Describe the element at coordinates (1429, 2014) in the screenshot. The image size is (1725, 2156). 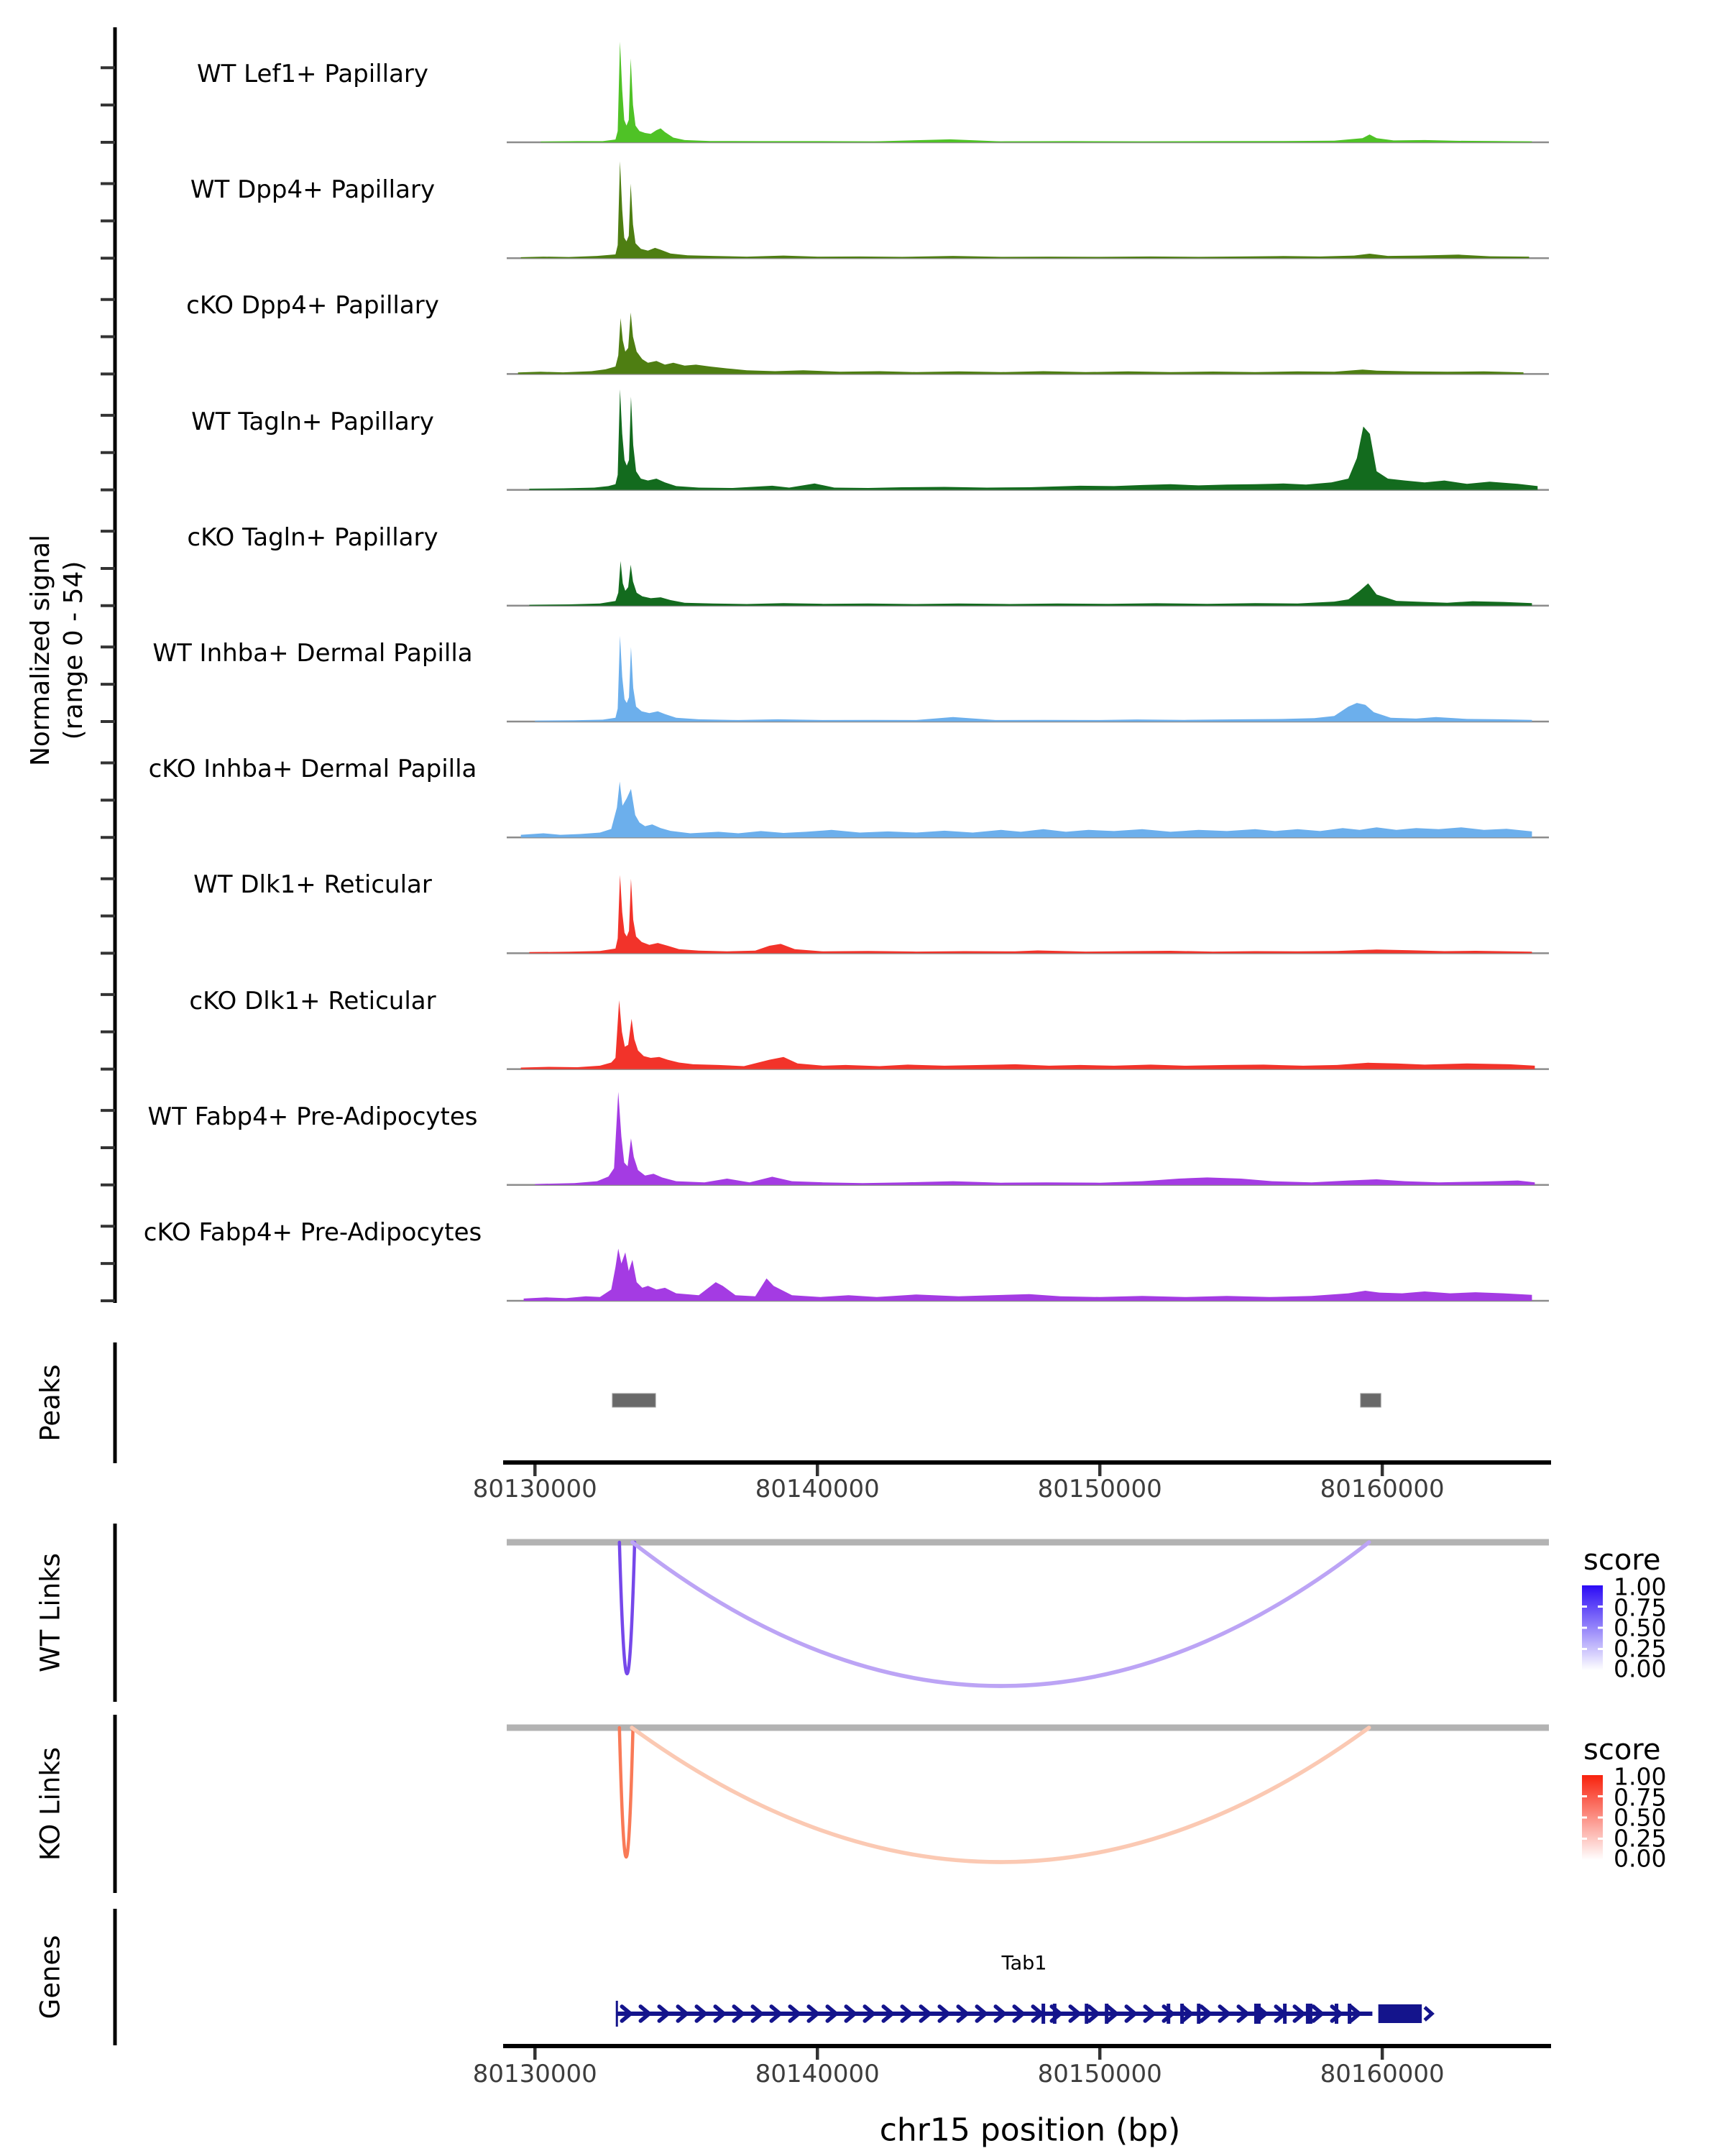
I see `gene-end-arrow` at that location.